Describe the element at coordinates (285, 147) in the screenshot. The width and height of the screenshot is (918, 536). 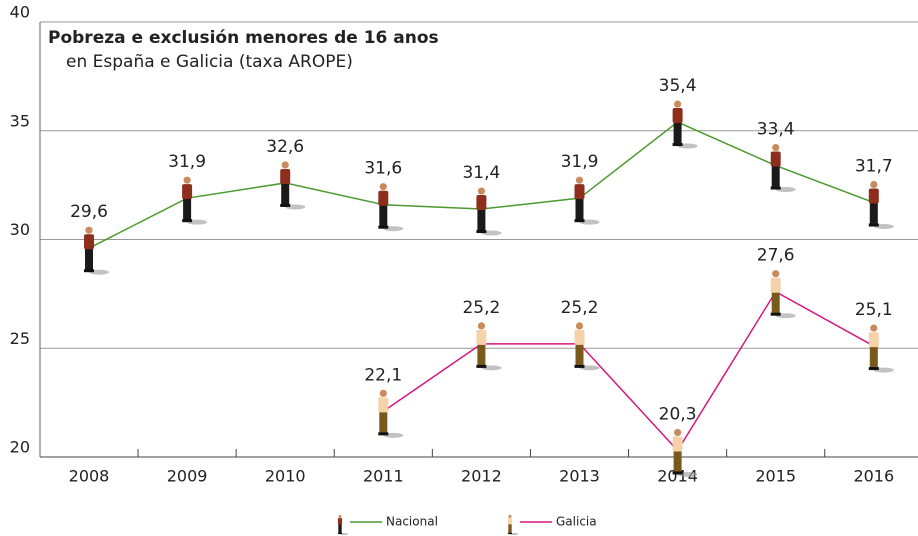
I see `data-label: 32,6` at that location.